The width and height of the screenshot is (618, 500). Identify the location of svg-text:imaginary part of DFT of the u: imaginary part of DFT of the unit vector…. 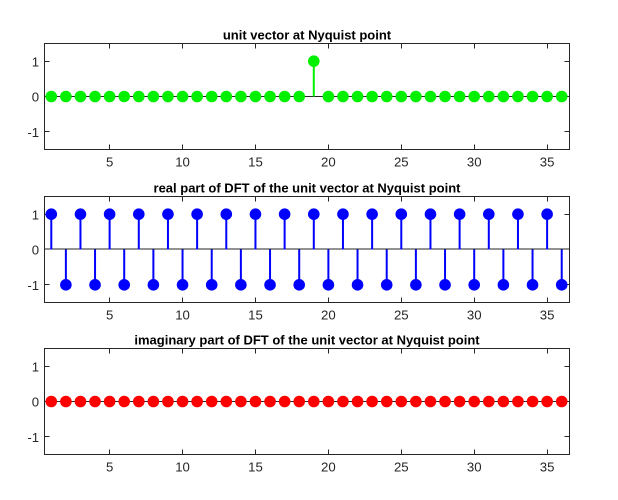
(307, 339).